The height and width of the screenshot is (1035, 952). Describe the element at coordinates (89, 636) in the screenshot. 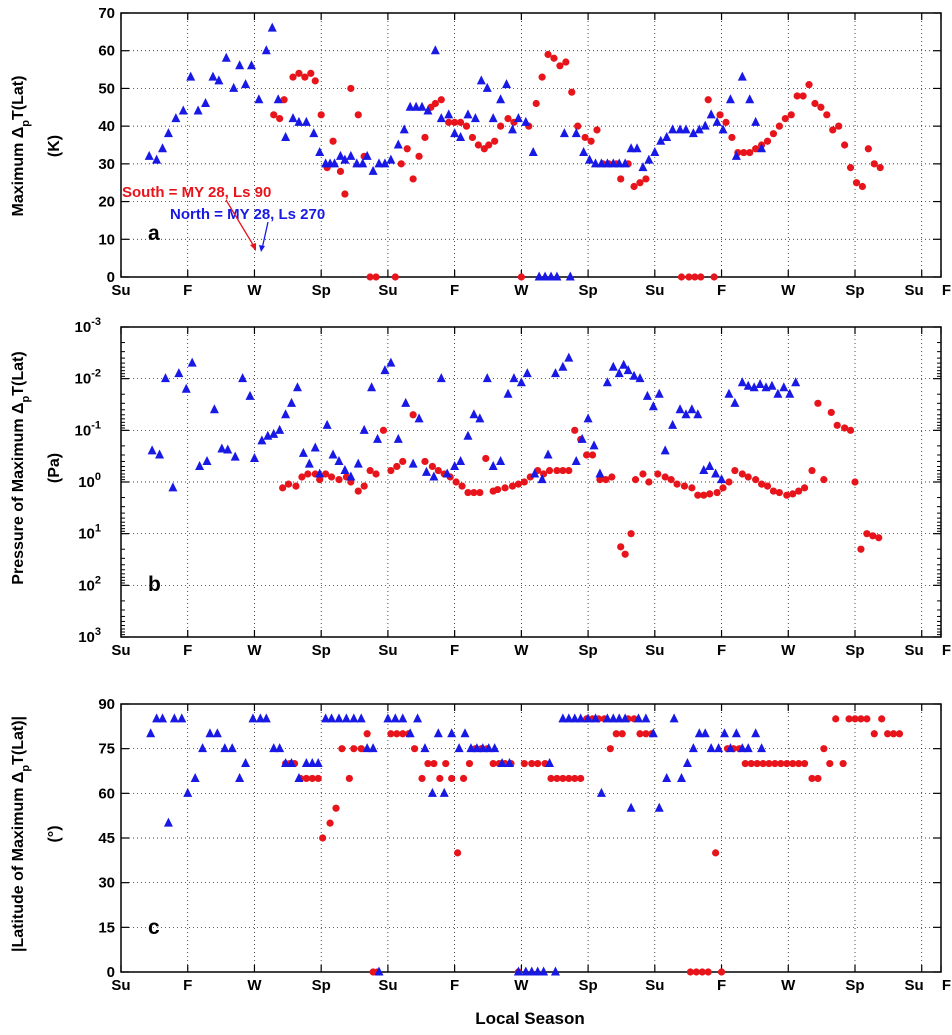

I see `y-tick-label: 103` at that location.